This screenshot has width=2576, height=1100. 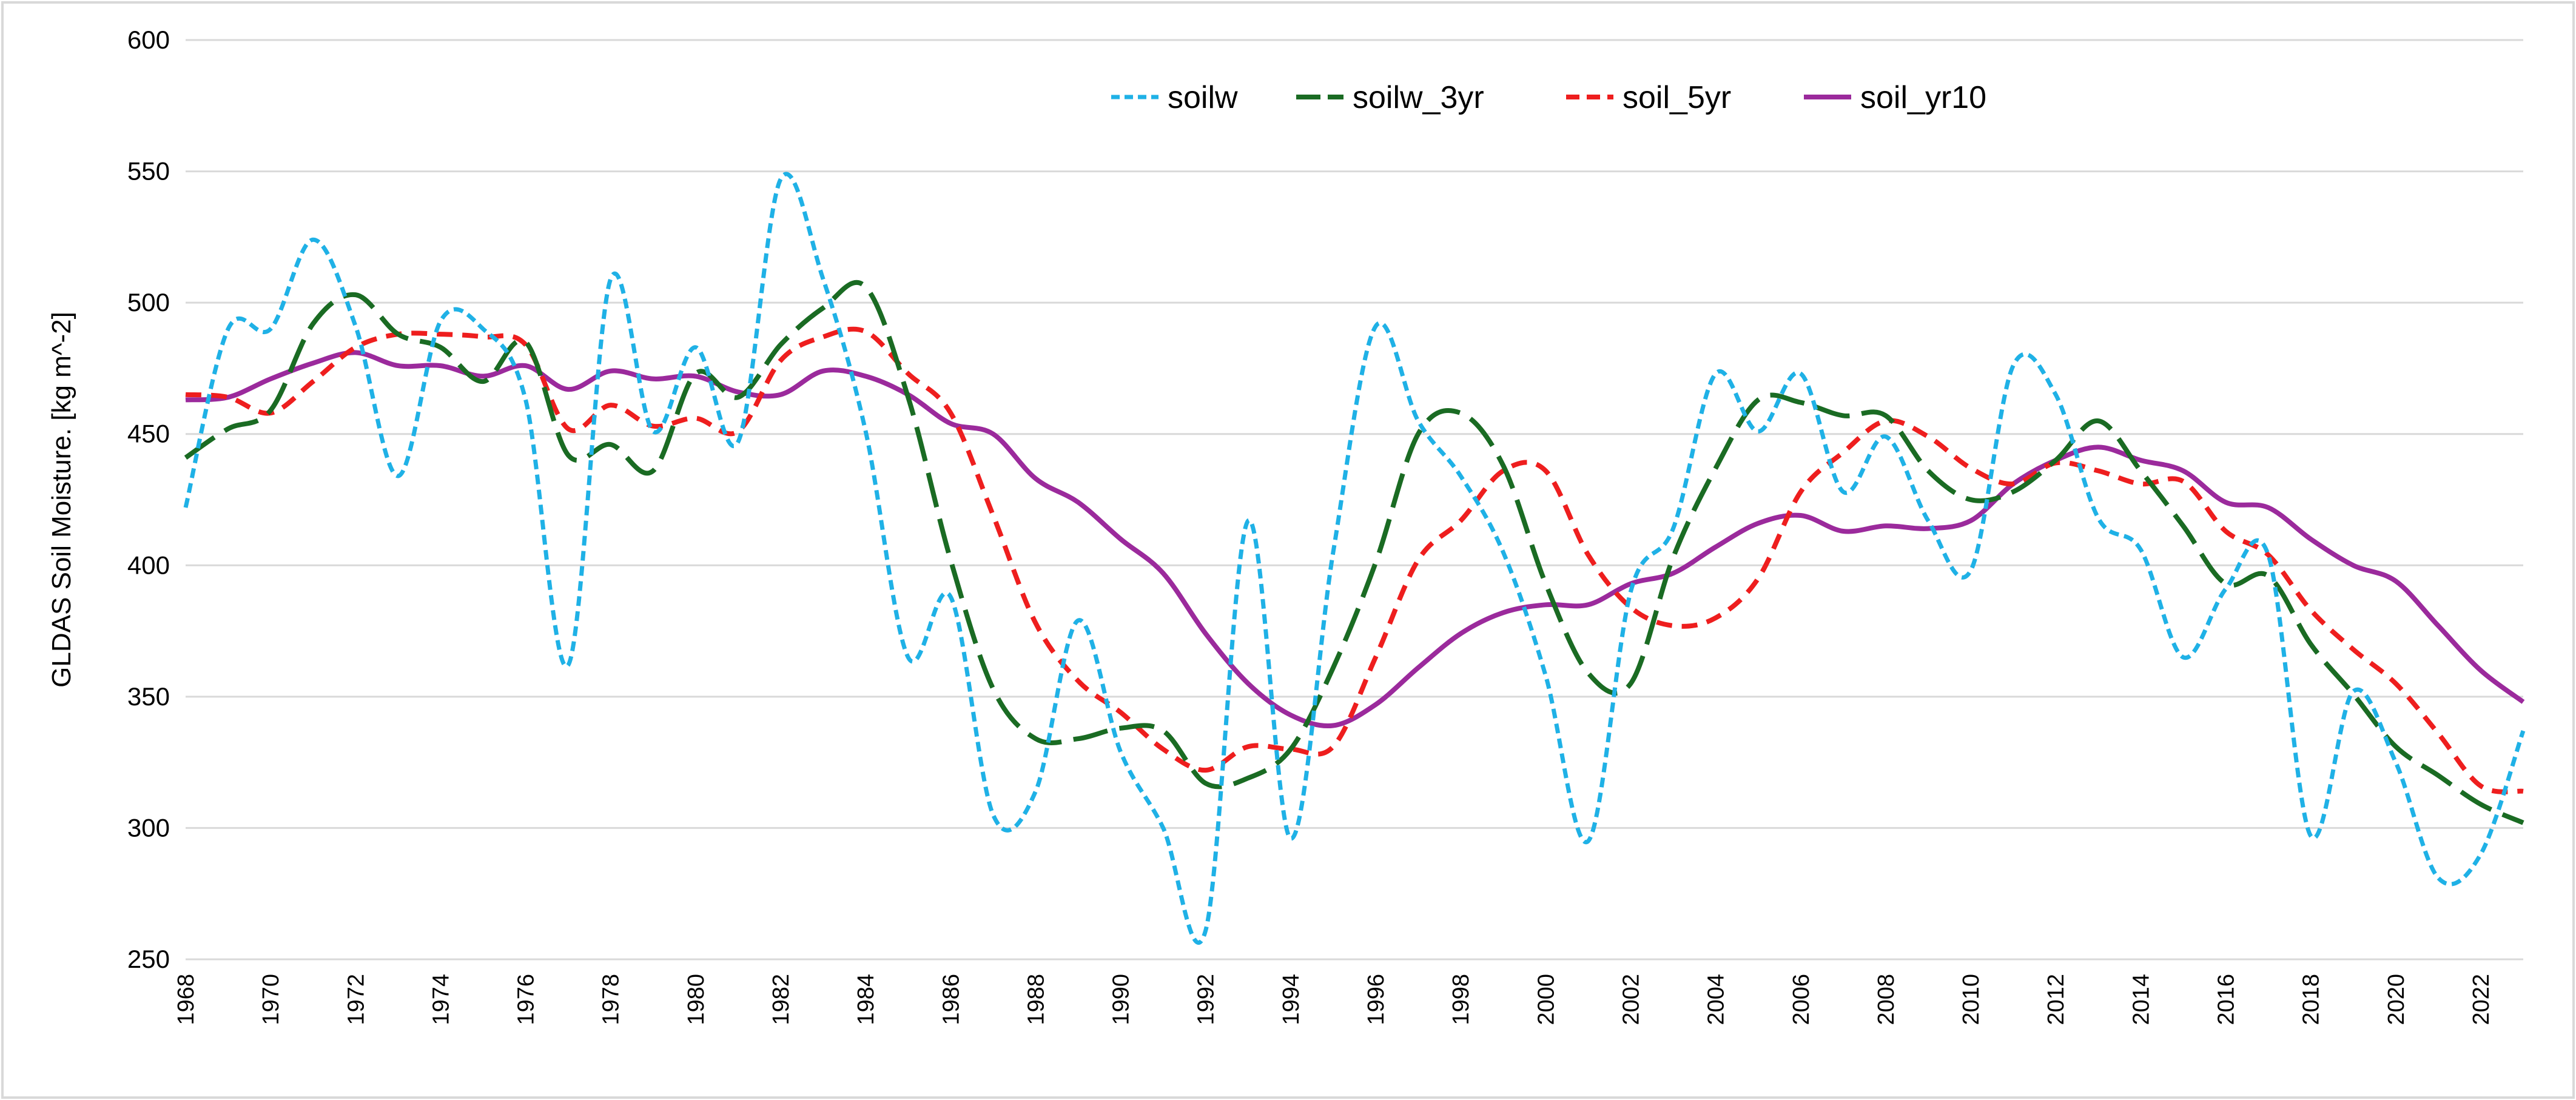 What do you see at coordinates (148, 434) in the screenshot?
I see `y-tick-label-450: 450` at bounding box center [148, 434].